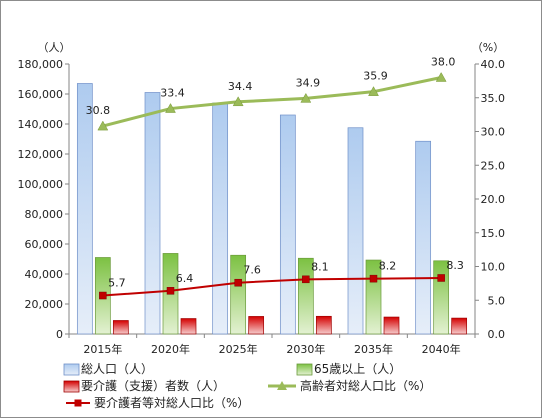  Describe the element at coordinates (373, 349) in the screenshot. I see `x-tick-label: 2035年` at that location.